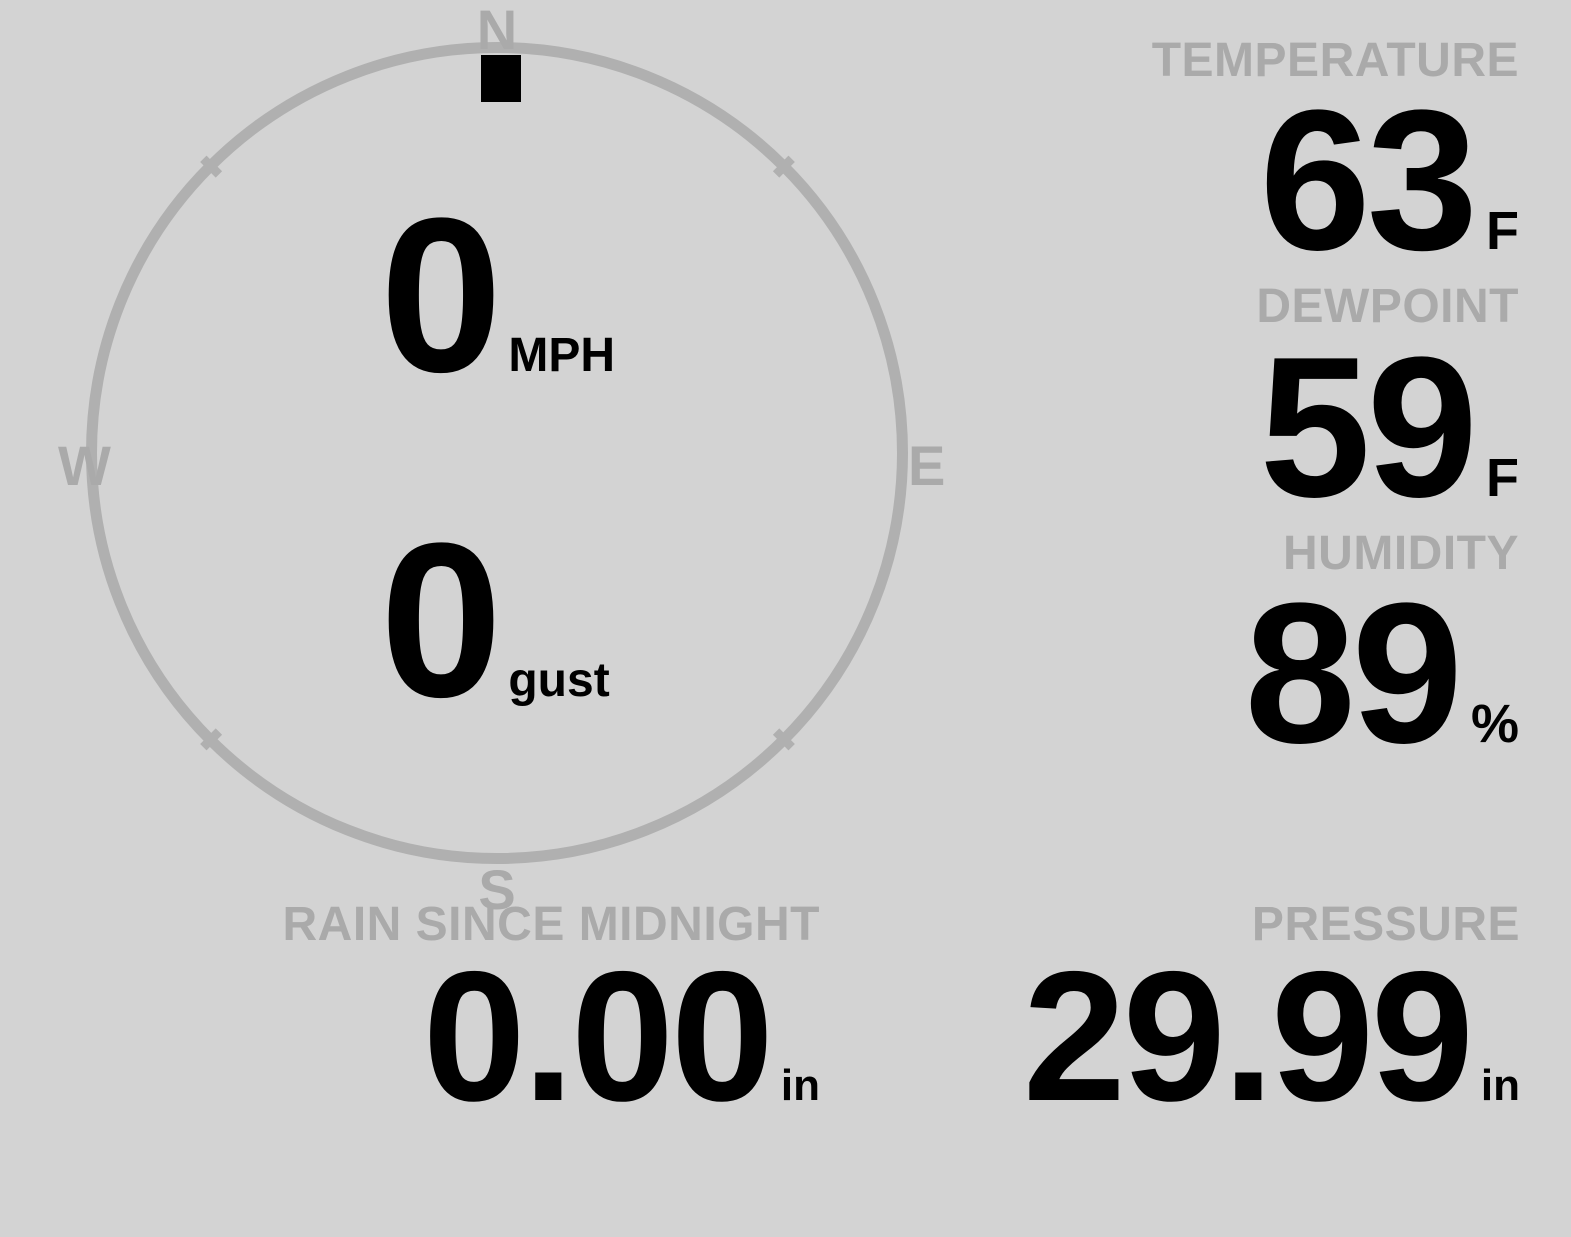 The image size is (1571, 1237). Describe the element at coordinates (551, 924) in the screenshot. I see `metric-rain-label: RAIN SINCE MIDNIGHT` at that location.